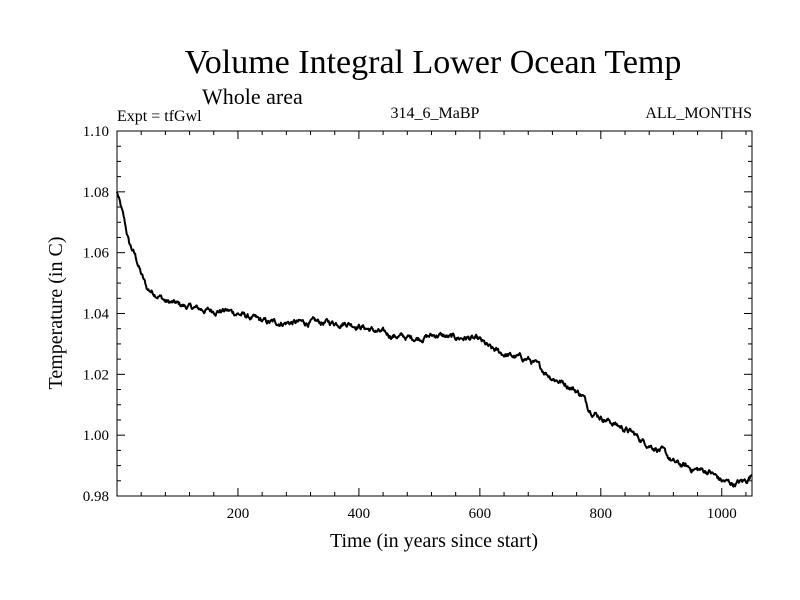  What do you see at coordinates (433, 62) in the screenshot?
I see `chart-title: Volume Integral Lower Ocean Temp` at bounding box center [433, 62].